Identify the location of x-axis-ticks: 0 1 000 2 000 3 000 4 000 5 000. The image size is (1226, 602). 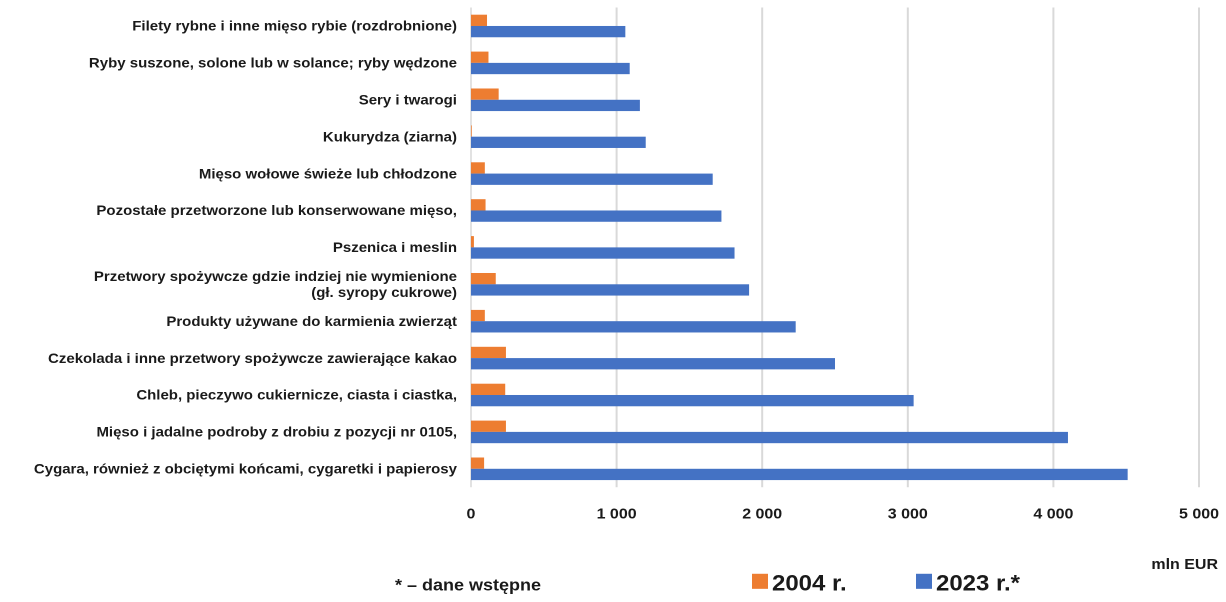
(843, 514).